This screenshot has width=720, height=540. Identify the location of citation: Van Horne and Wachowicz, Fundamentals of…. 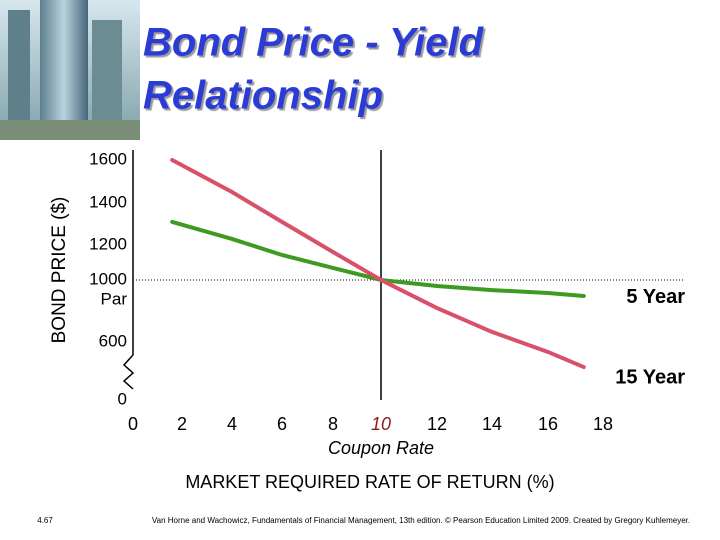
(421, 520).